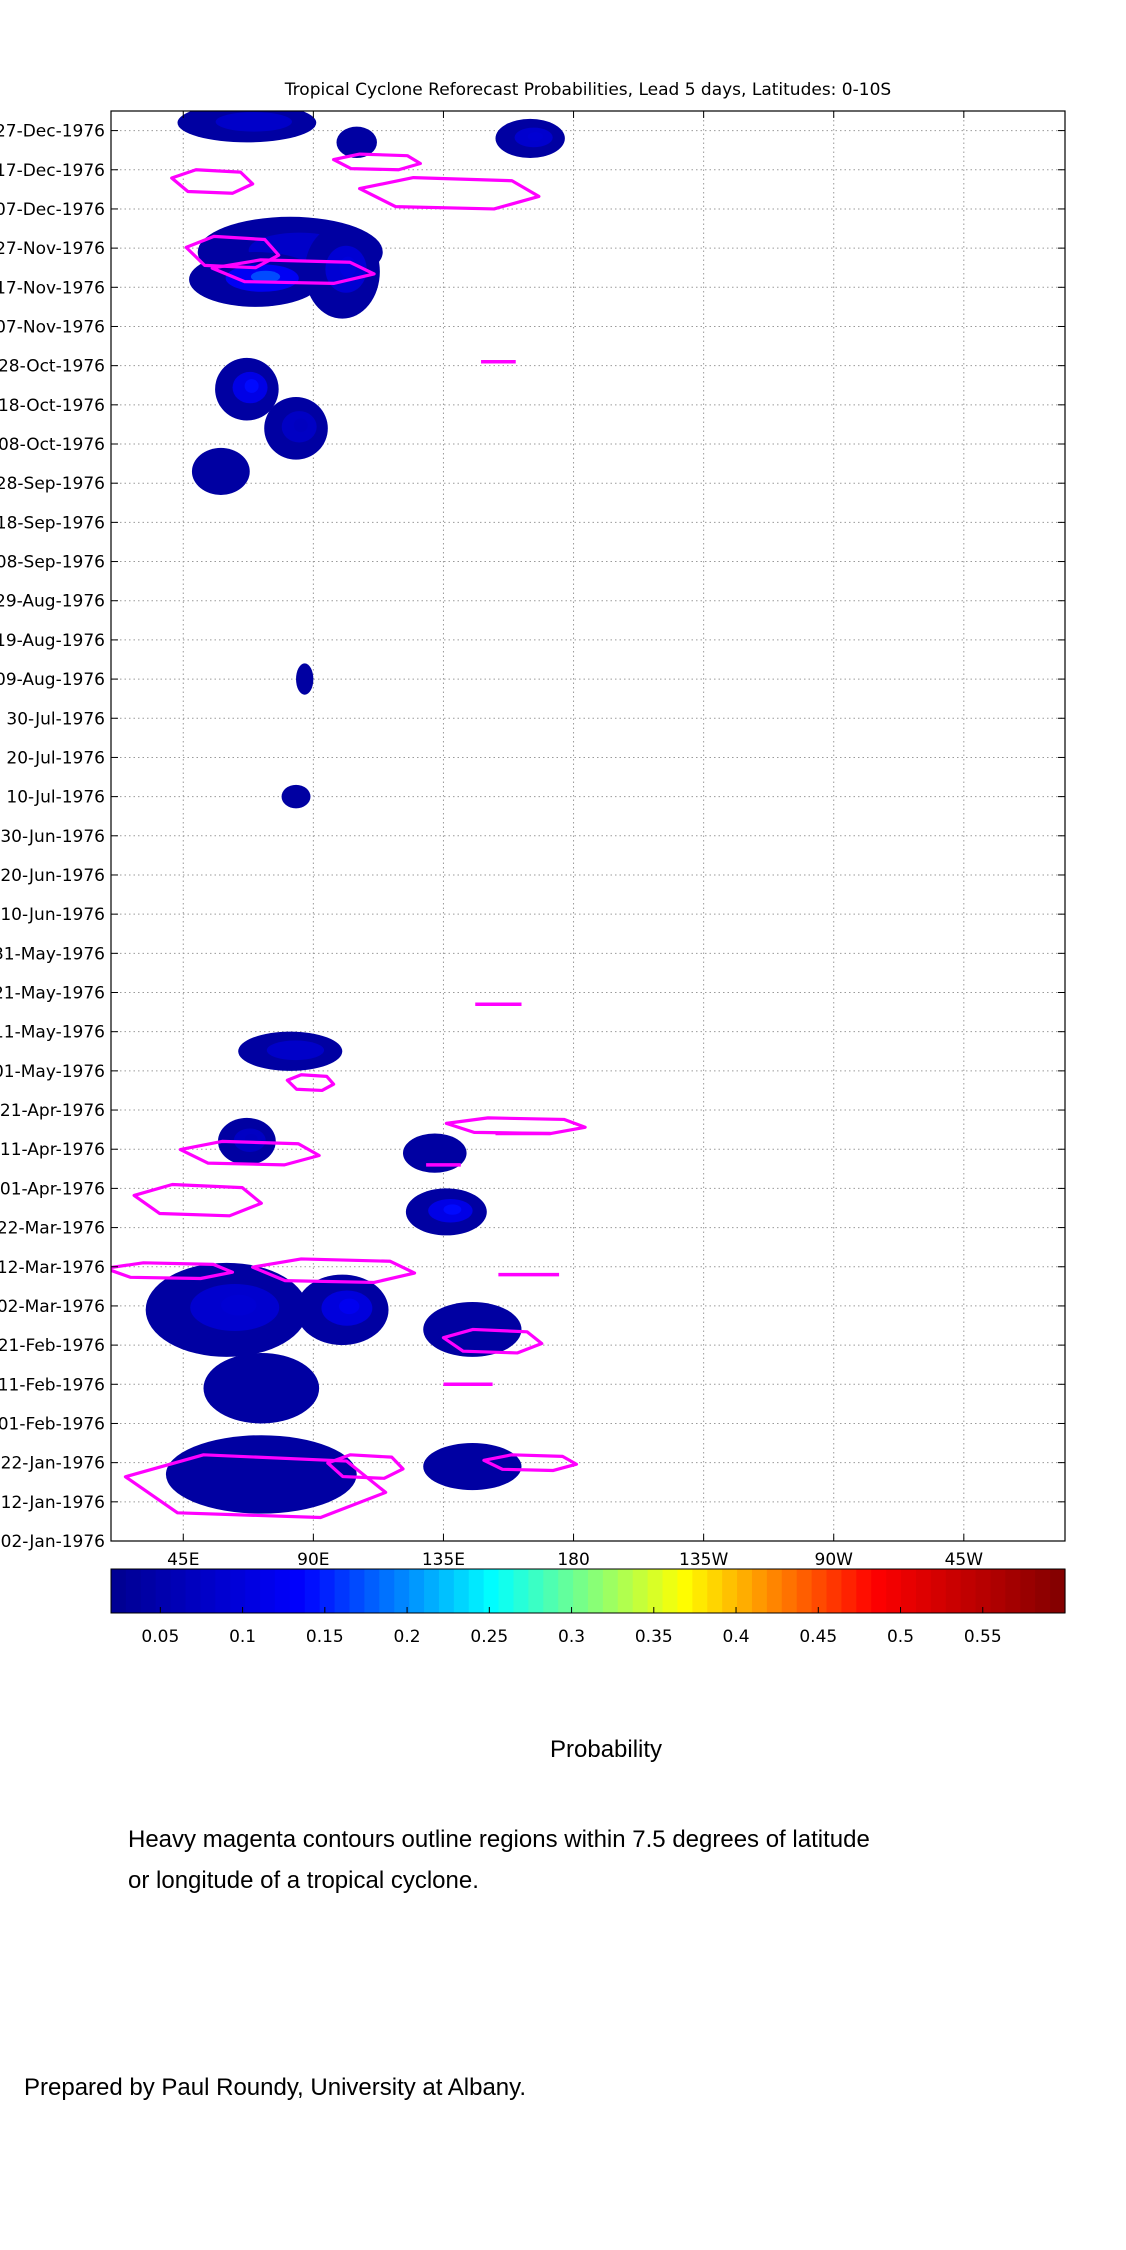 Image resolution: width=1126 pixels, height=2250 pixels. I want to click on y-tick-label: 11-May-1976, so click(52, 1033).